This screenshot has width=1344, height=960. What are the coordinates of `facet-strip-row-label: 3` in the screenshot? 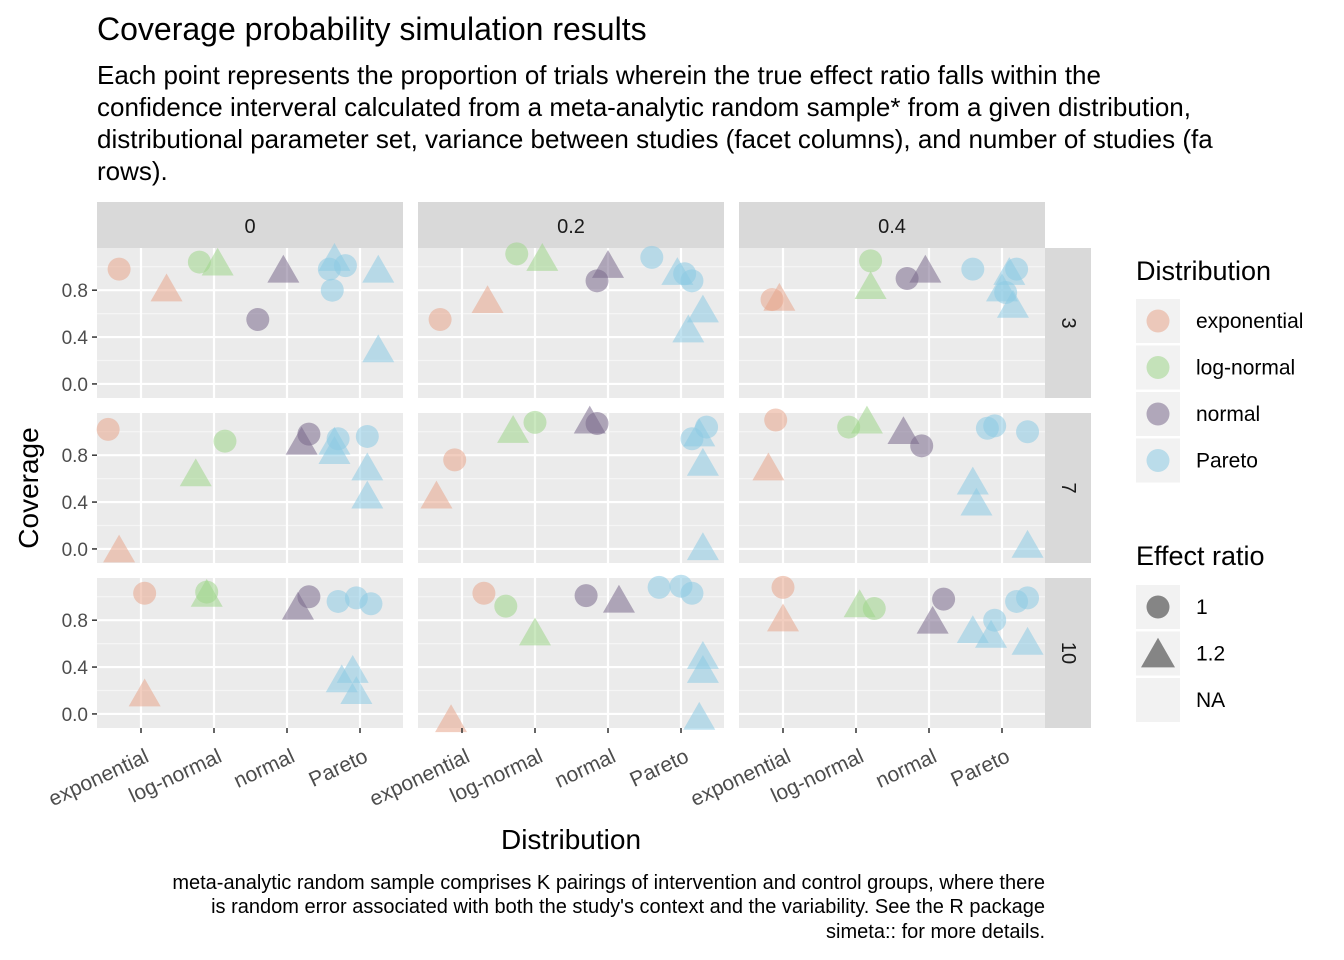 It's located at (1068, 322).